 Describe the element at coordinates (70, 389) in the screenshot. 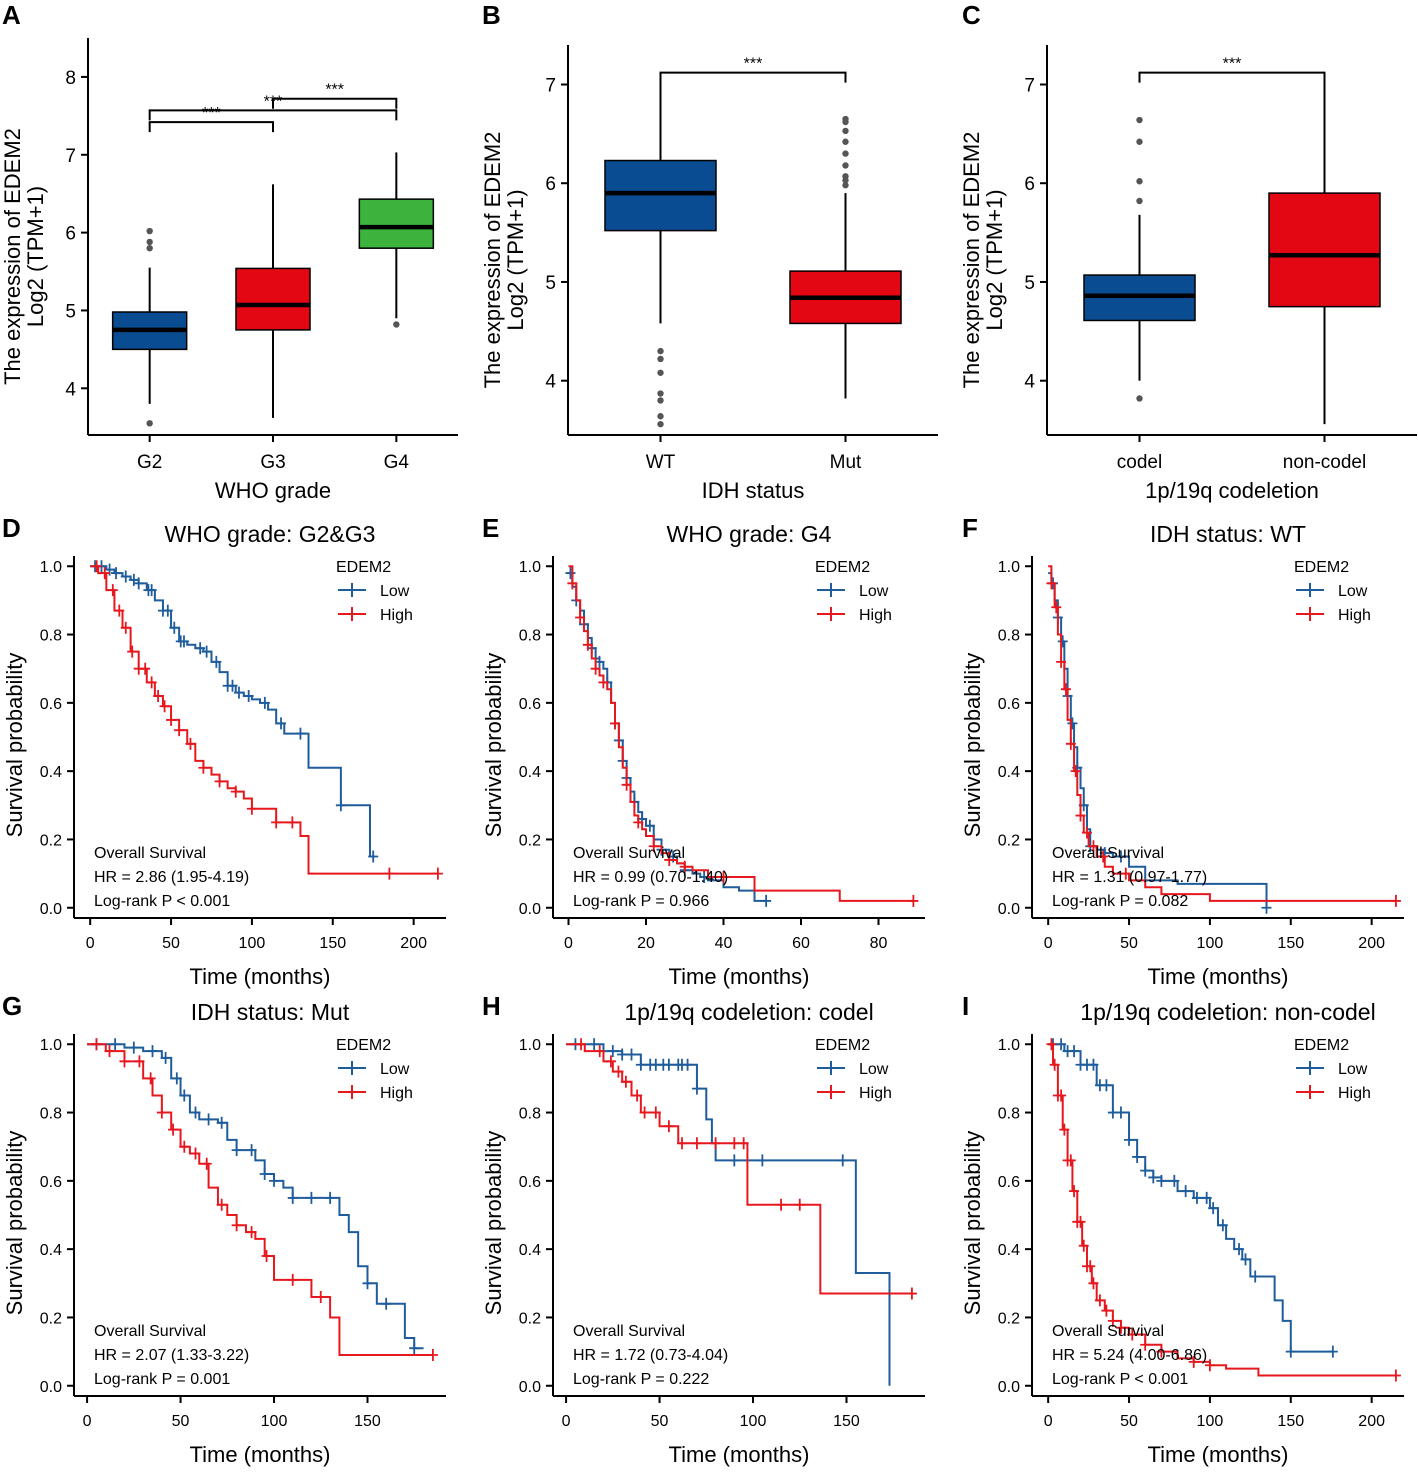

I see `y-tick-label: 4` at that location.